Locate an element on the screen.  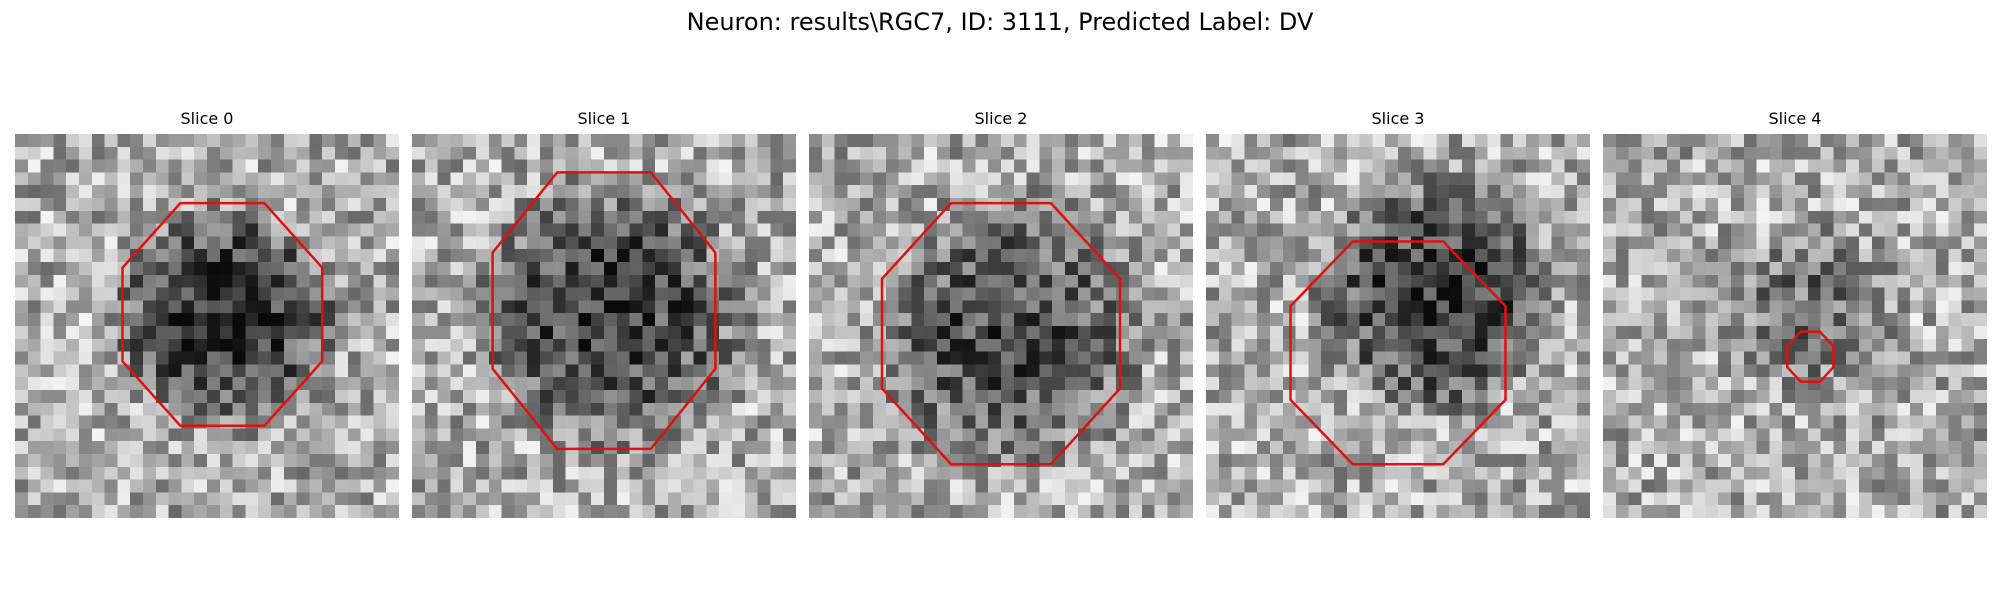
slice-panel-3: Slice 3 is located at coordinates (1398, 314).